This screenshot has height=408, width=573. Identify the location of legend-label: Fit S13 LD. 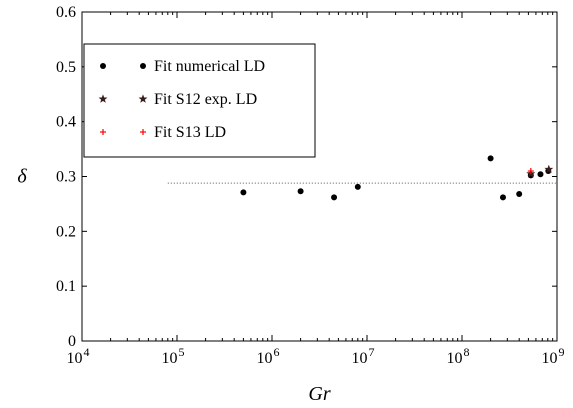
(190, 132).